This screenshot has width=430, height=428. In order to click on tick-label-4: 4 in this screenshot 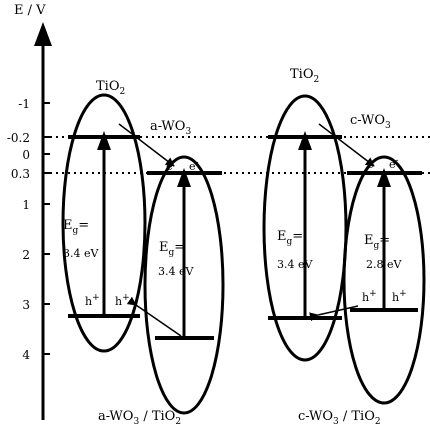, I will do `click(26, 355)`.